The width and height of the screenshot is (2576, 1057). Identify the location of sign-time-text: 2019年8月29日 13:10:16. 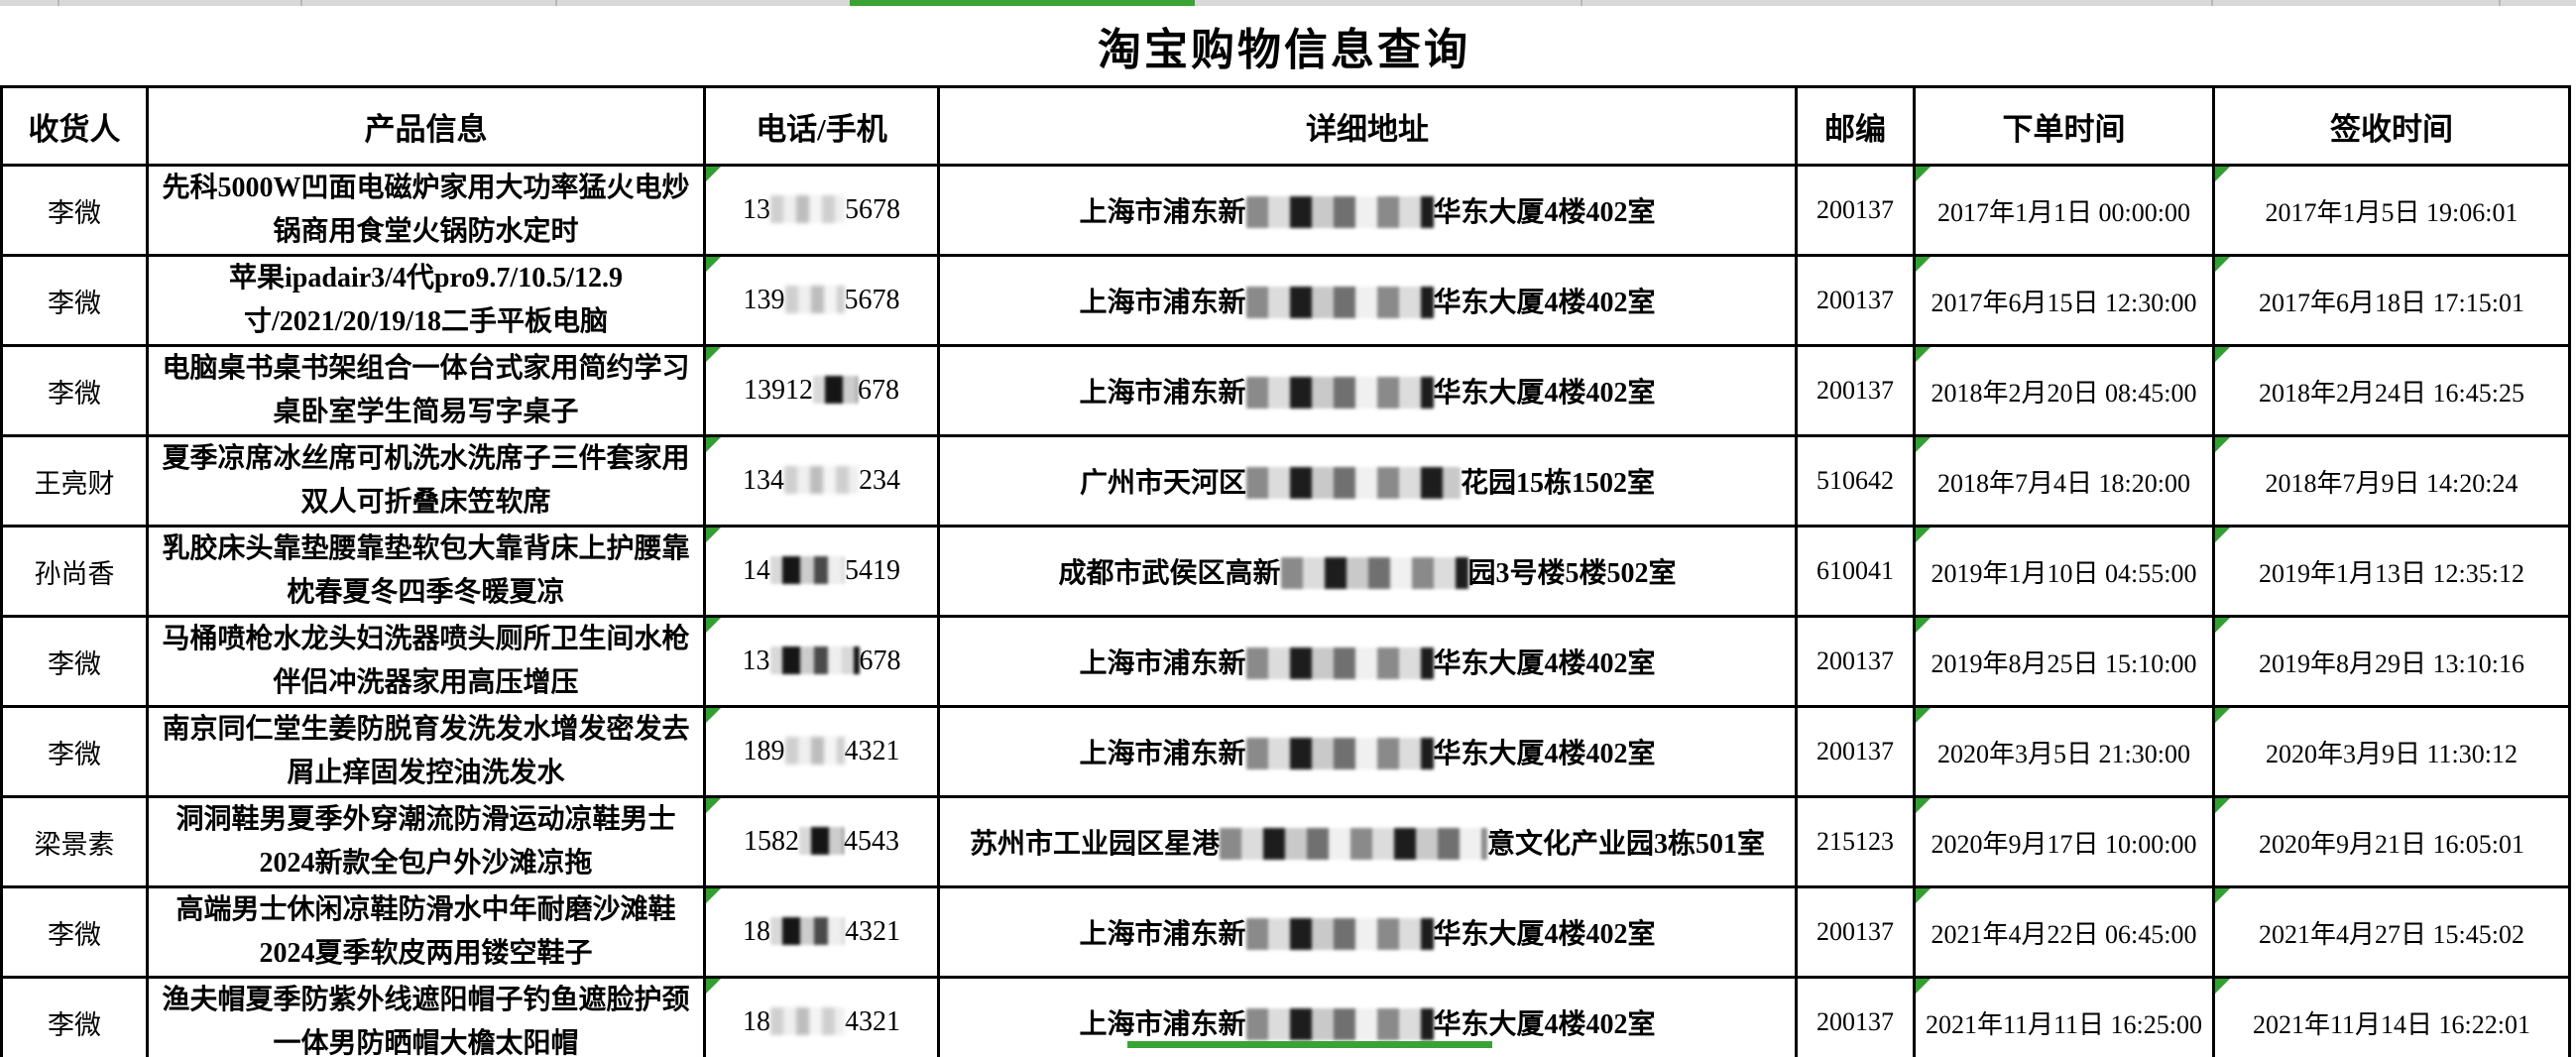
(2391, 663).